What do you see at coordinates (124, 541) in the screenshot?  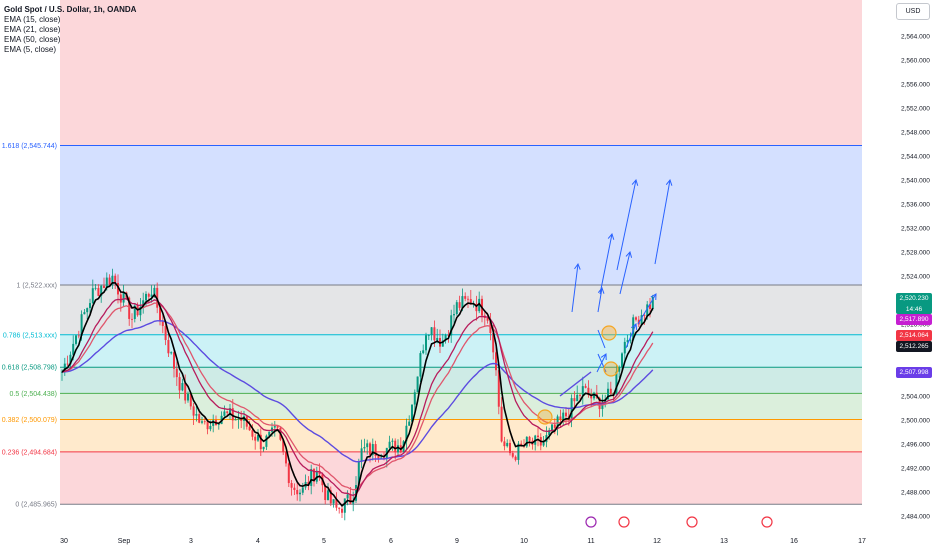 I see `x-tick-label: Sep` at bounding box center [124, 541].